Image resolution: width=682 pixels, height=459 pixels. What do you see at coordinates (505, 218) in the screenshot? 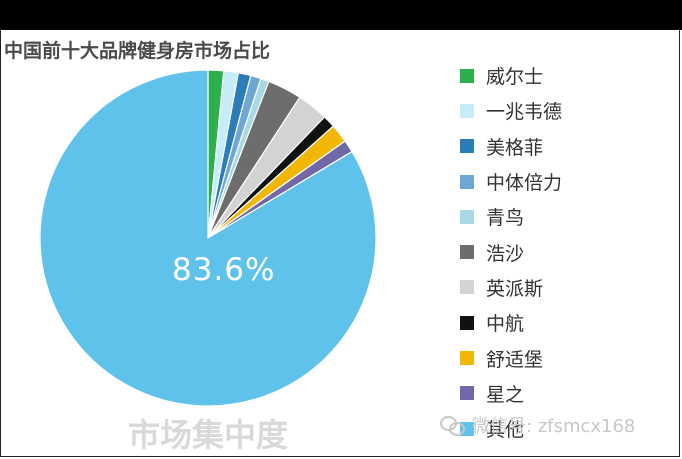
I see `legend-label: 青鸟` at bounding box center [505, 218].